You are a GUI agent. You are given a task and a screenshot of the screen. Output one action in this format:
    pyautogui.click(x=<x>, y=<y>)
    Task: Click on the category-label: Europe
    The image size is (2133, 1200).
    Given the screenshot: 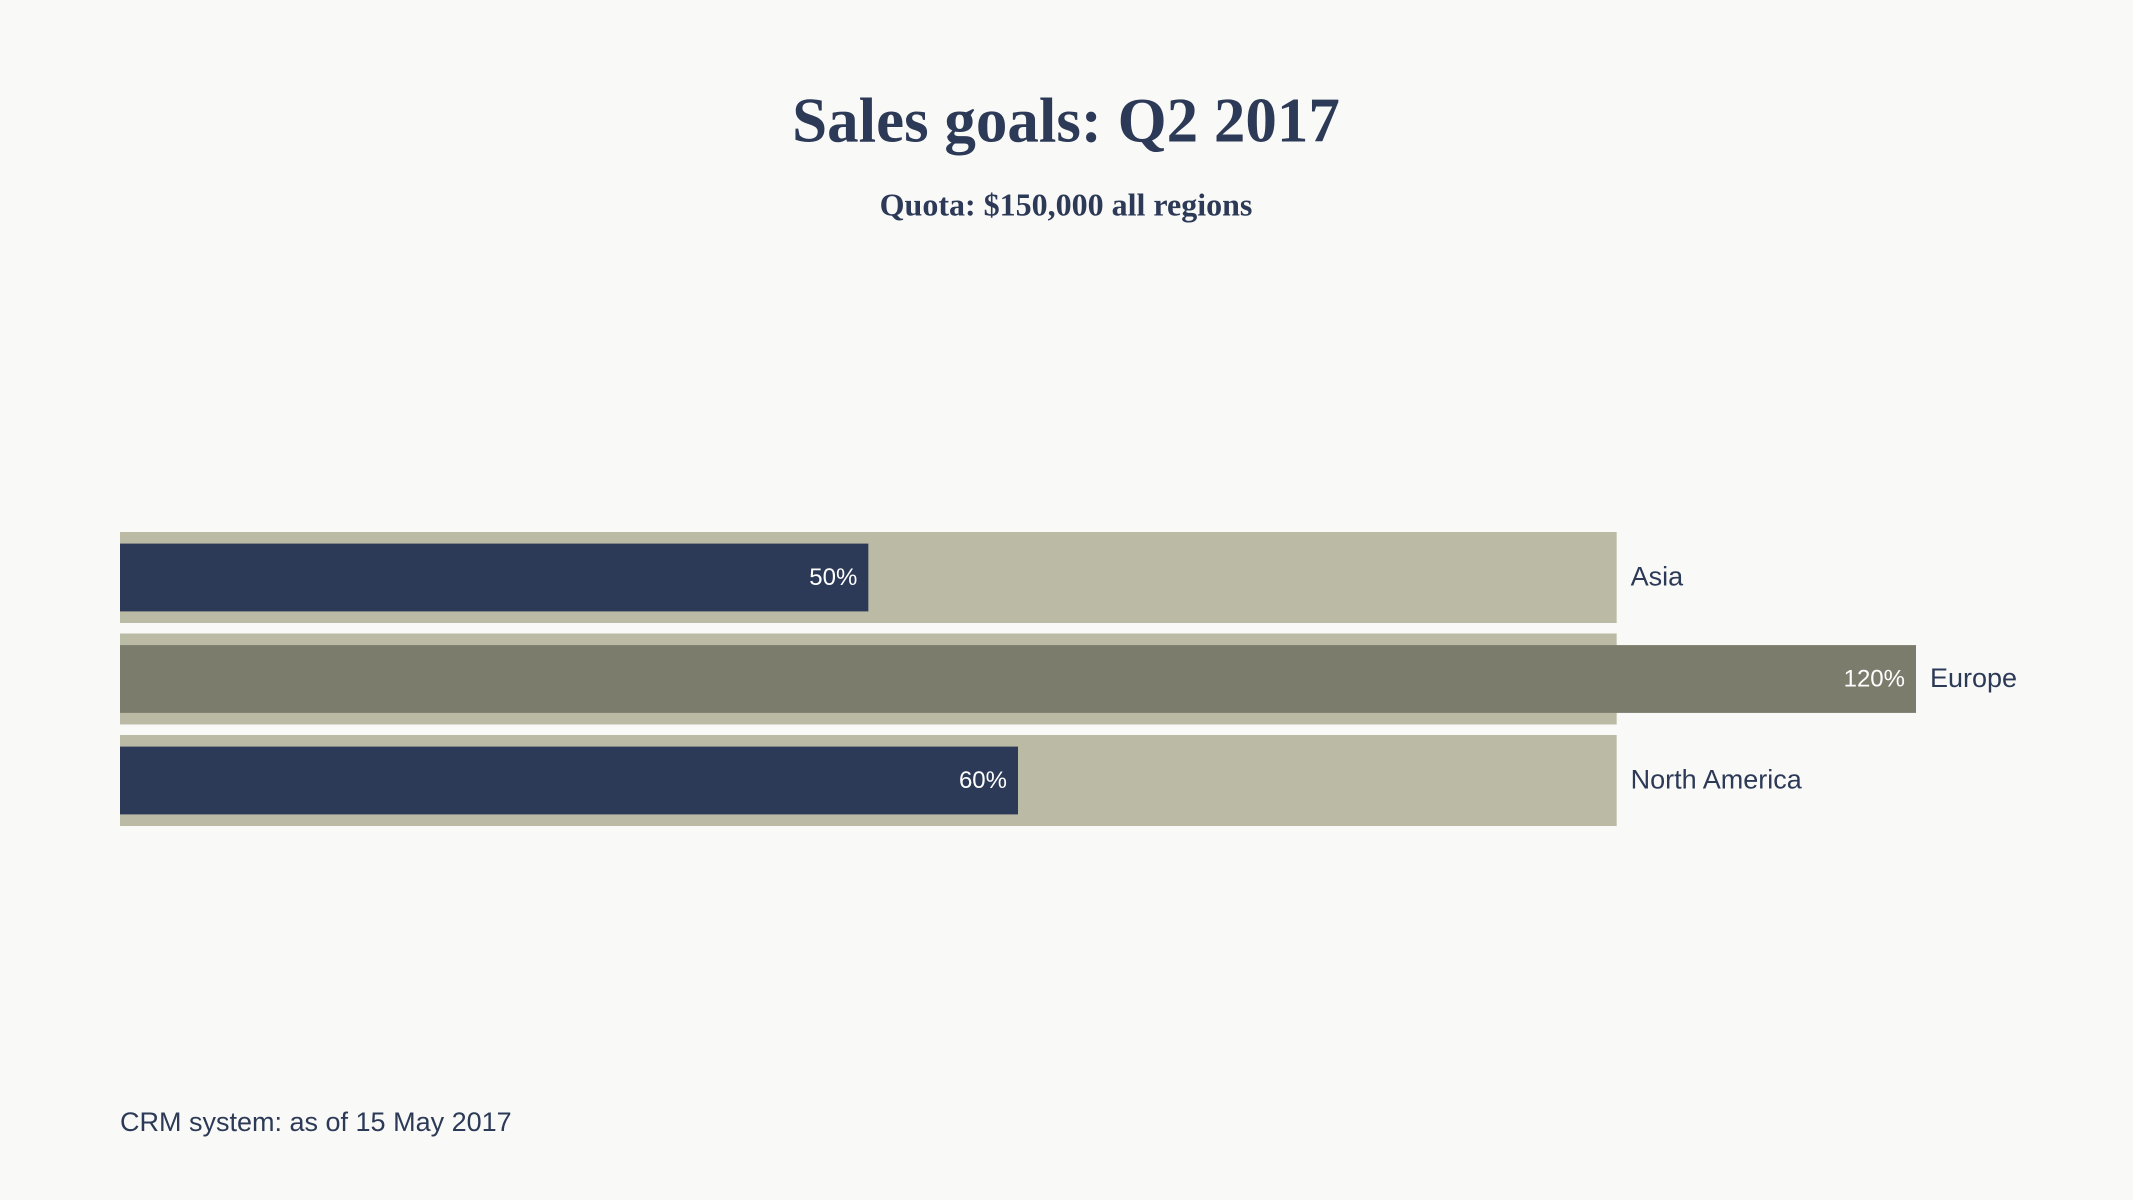 What is the action you would take?
    pyautogui.click(x=1973, y=678)
    